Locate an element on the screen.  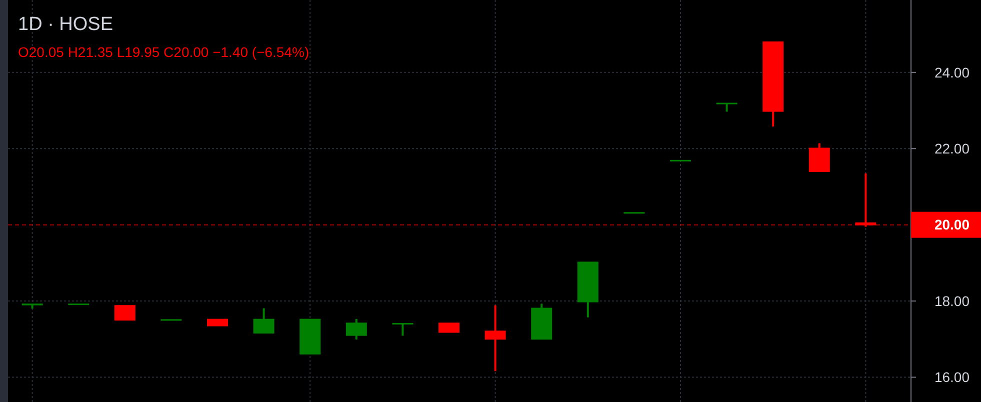
y-tick-label: 24.00 is located at coordinates (952, 72).